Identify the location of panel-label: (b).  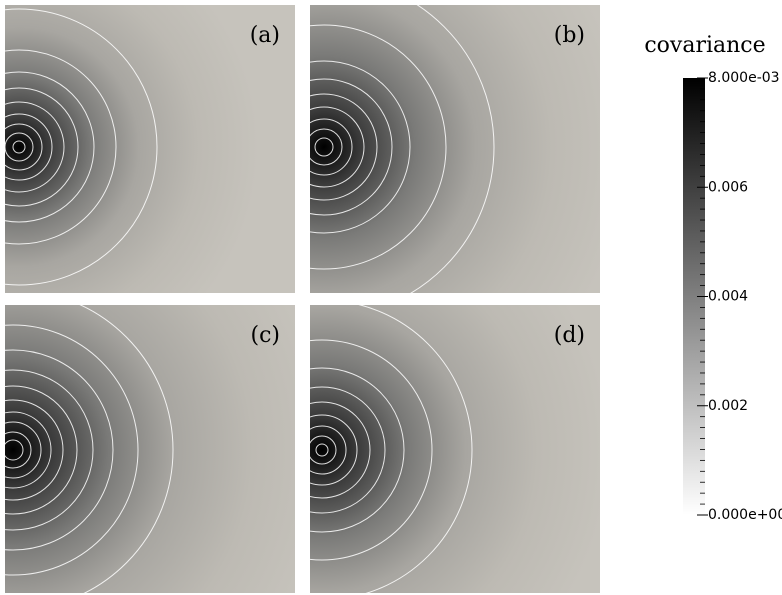
(569, 35).